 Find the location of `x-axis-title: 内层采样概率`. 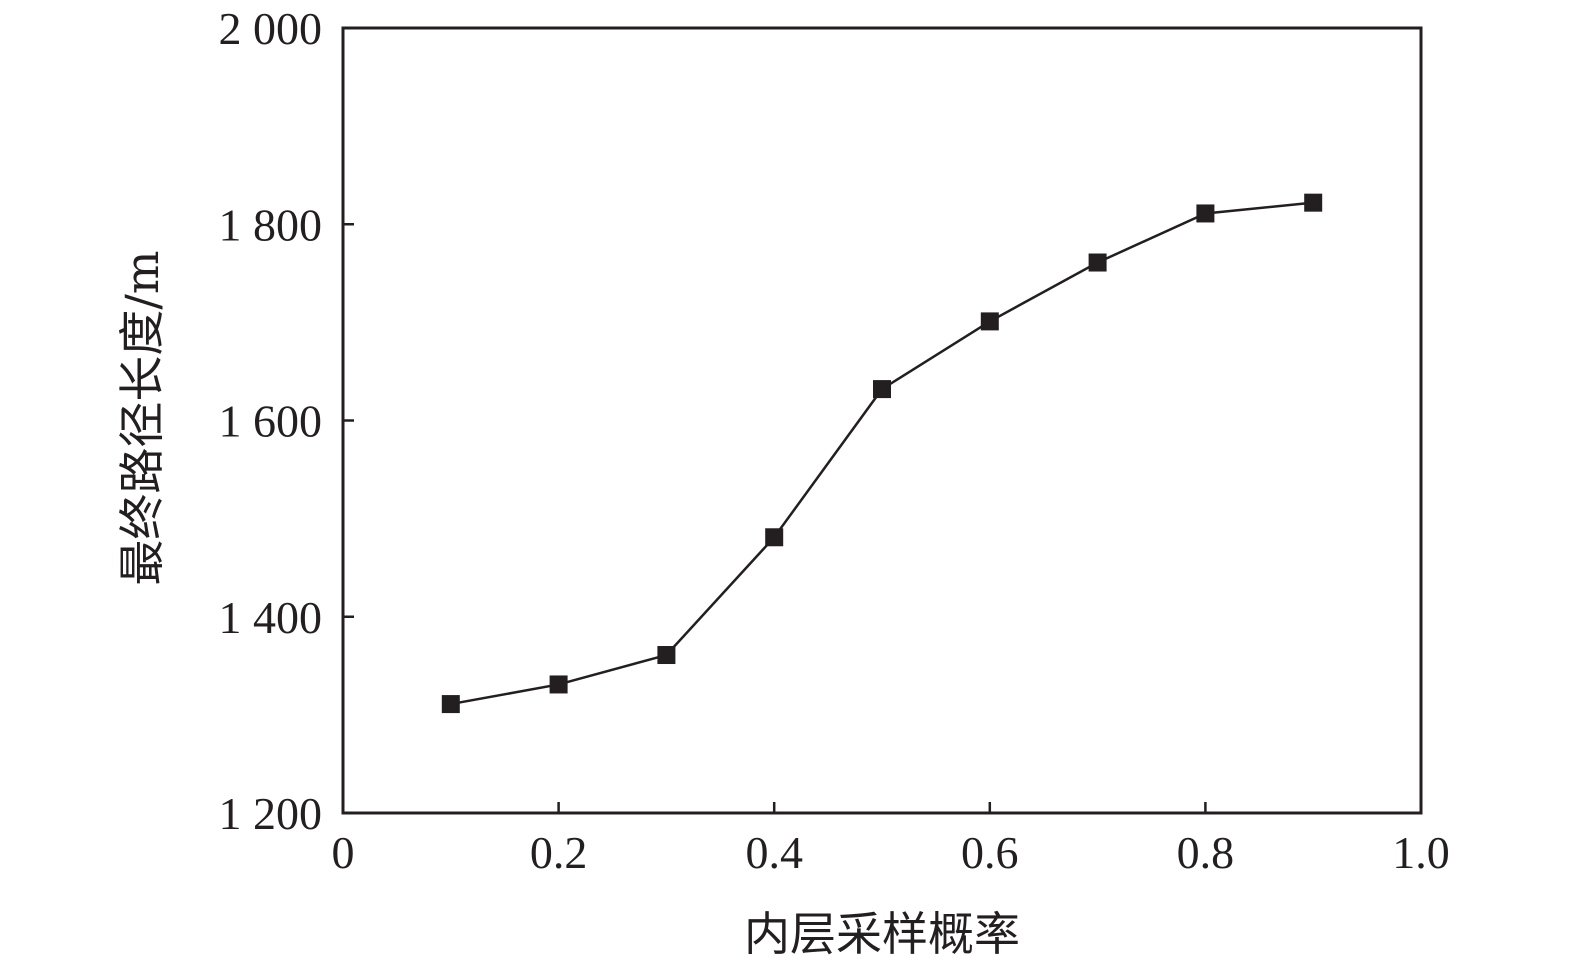

x-axis-title: 内层采样概率 is located at coordinates (882, 934).